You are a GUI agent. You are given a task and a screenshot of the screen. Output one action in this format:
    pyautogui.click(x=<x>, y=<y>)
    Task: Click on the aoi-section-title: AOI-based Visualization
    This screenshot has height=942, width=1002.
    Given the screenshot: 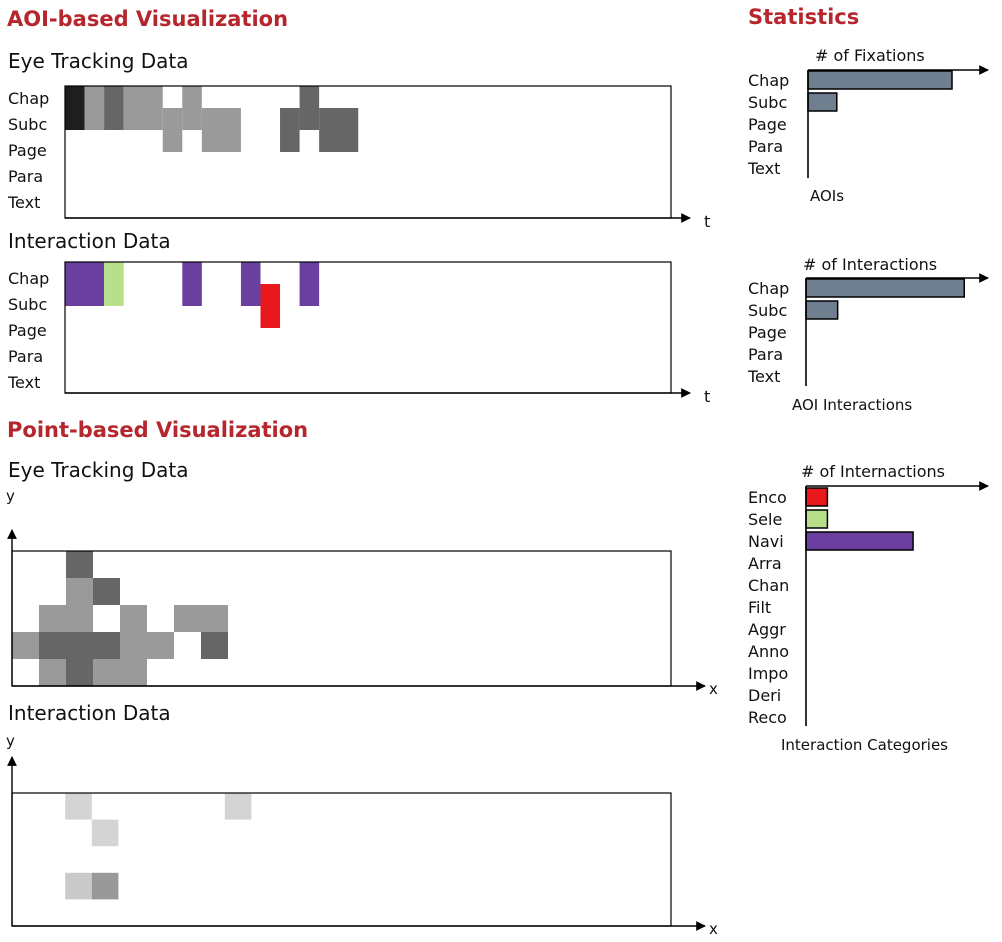 What is the action you would take?
    pyautogui.click(x=147, y=19)
    